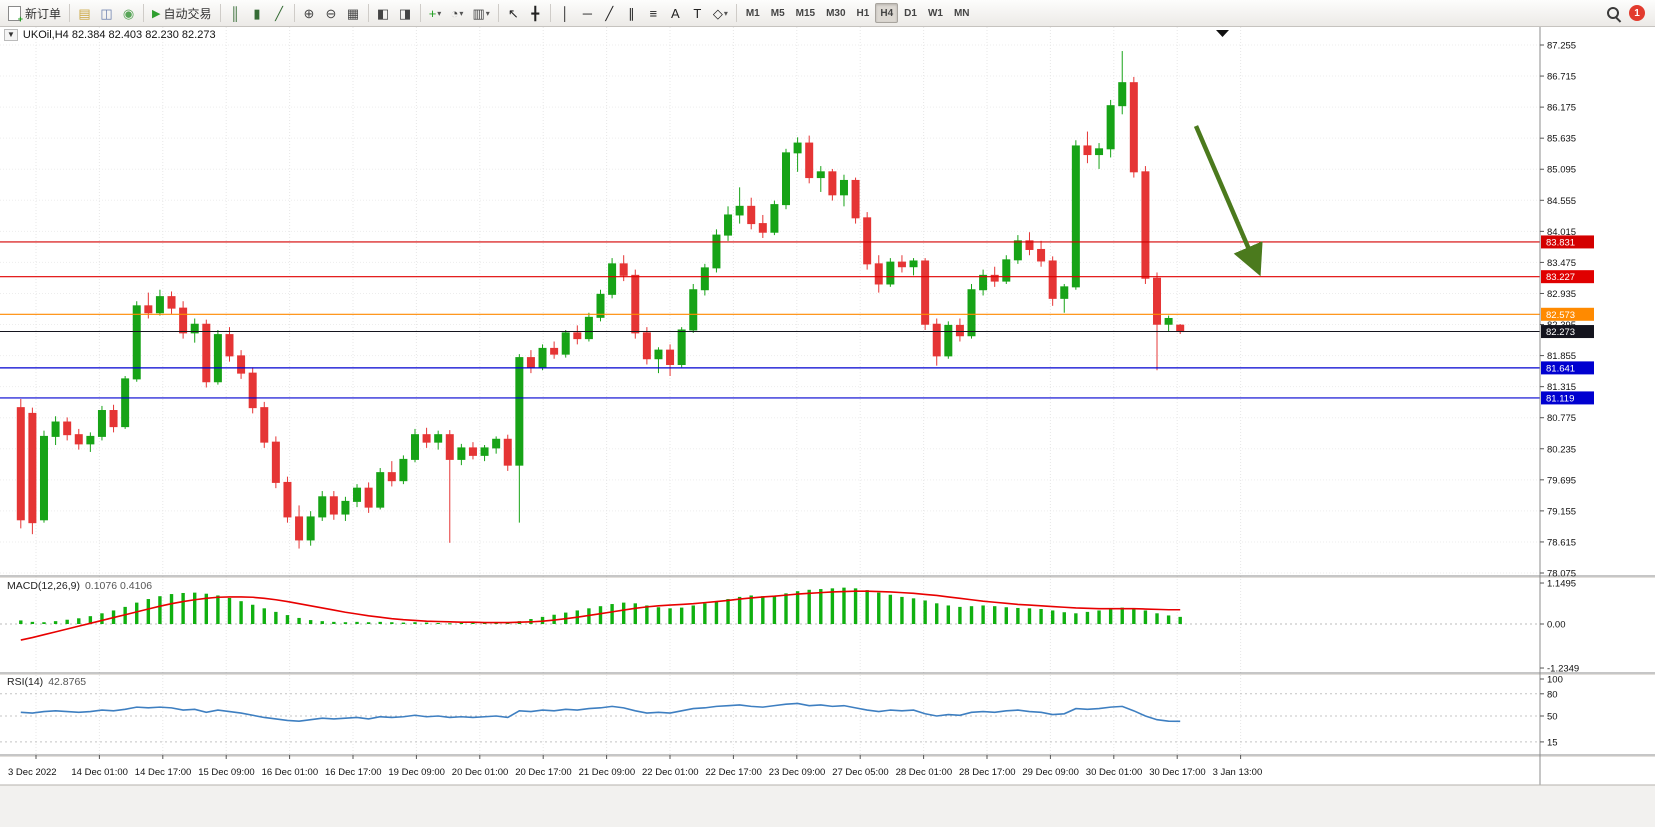 The height and width of the screenshot is (827, 1655). What do you see at coordinates (805, 13) in the screenshot?
I see `timeframe-m15-button: M15` at bounding box center [805, 13].